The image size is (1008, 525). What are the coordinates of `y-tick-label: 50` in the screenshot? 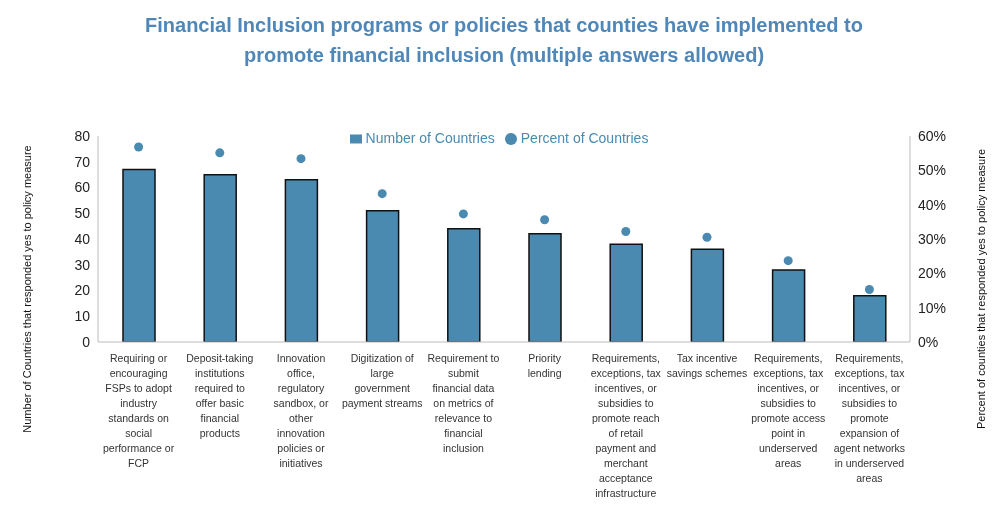 It's located at (82, 213).